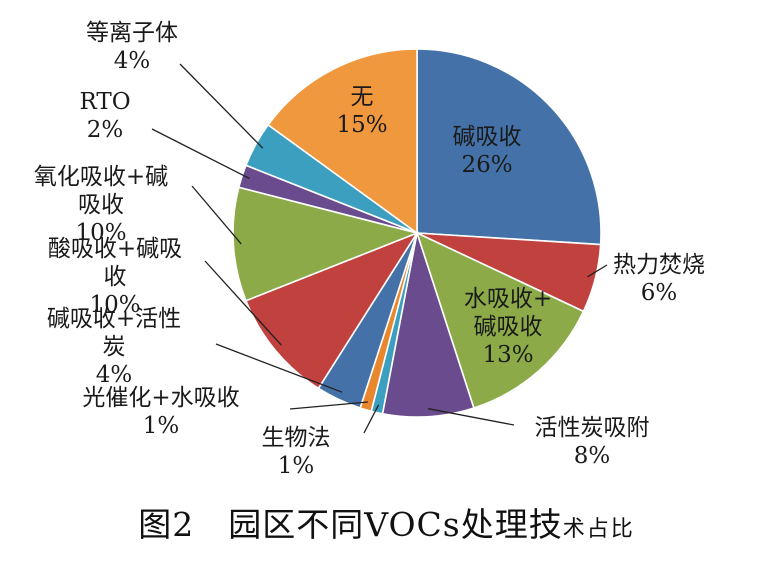  I want to click on slice-value-label: 2%, so click(105, 130).